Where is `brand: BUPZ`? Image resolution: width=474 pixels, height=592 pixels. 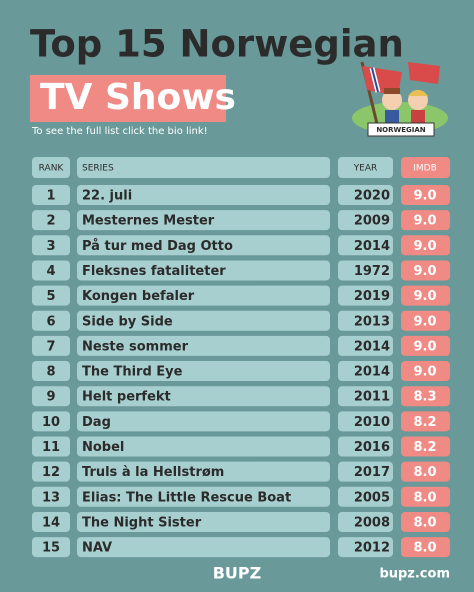
brand: BUPZ is located at coordinates (237, 573).